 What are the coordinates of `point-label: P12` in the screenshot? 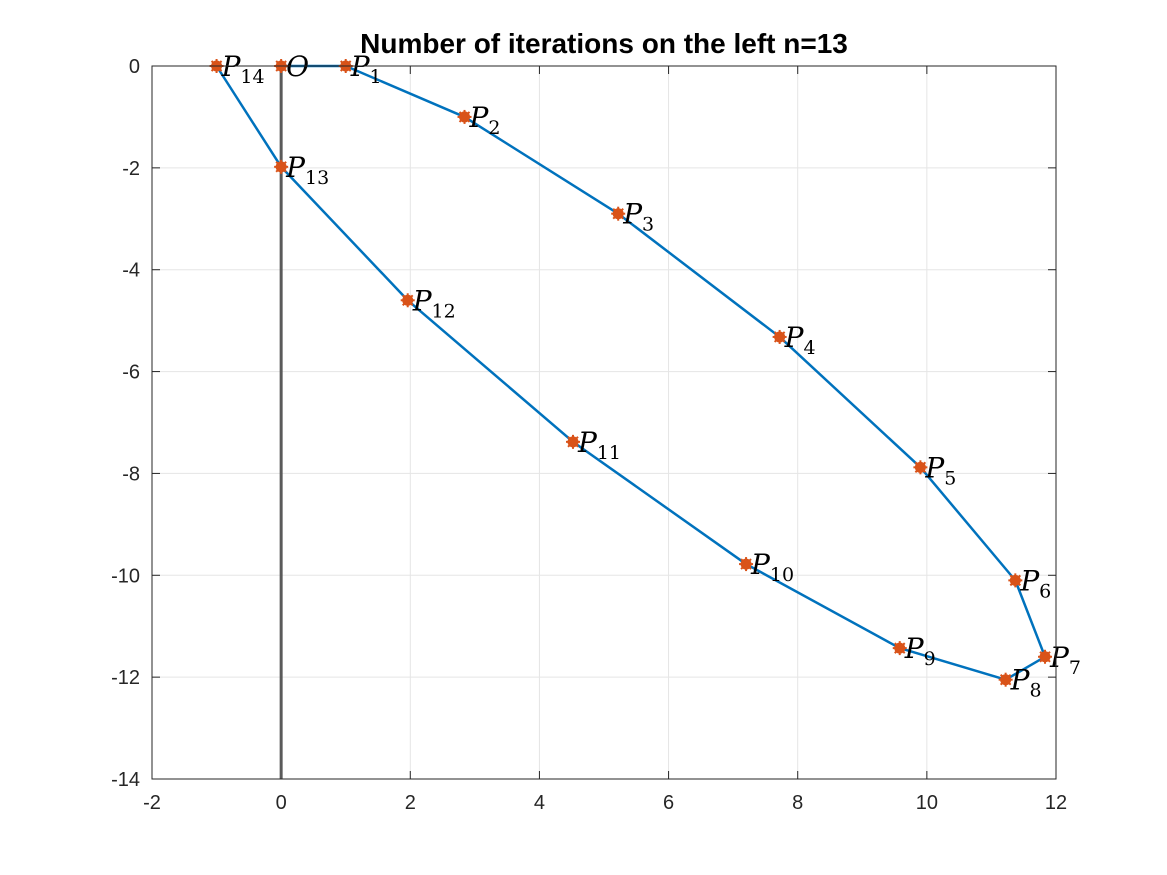 It's located at (434, 303).